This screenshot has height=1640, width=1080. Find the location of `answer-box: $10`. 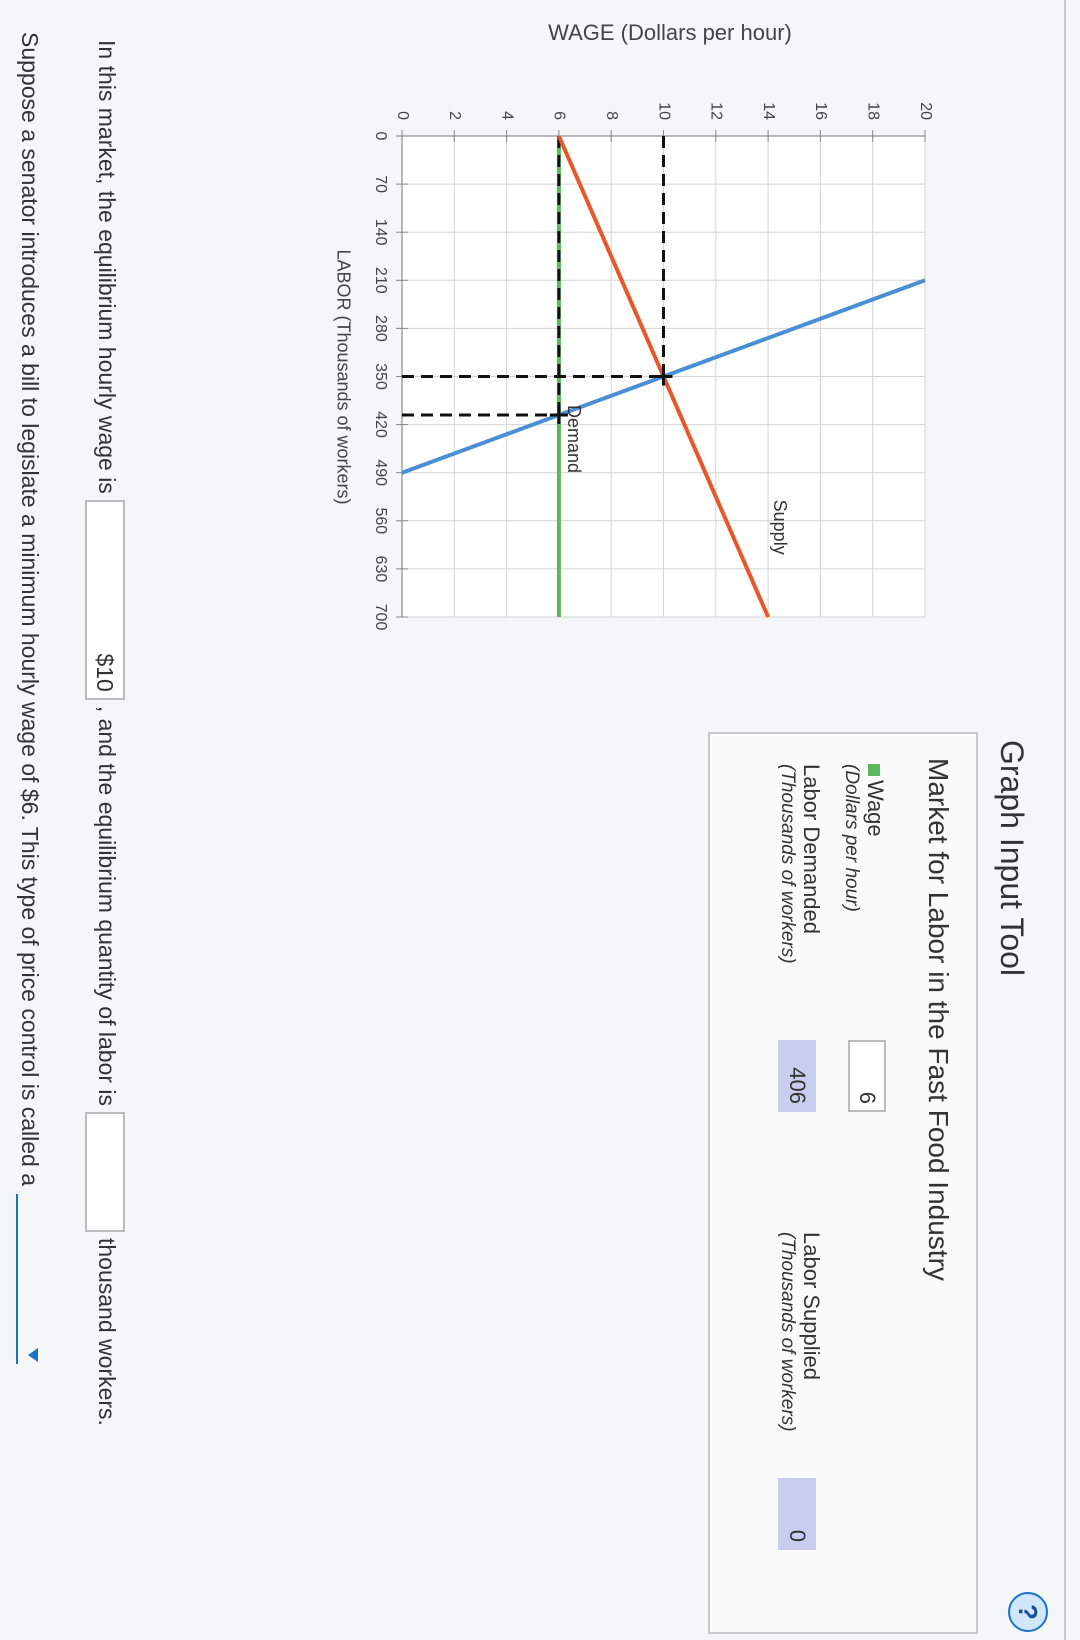

answer-box: $10 is located at coordinates (105, 599).